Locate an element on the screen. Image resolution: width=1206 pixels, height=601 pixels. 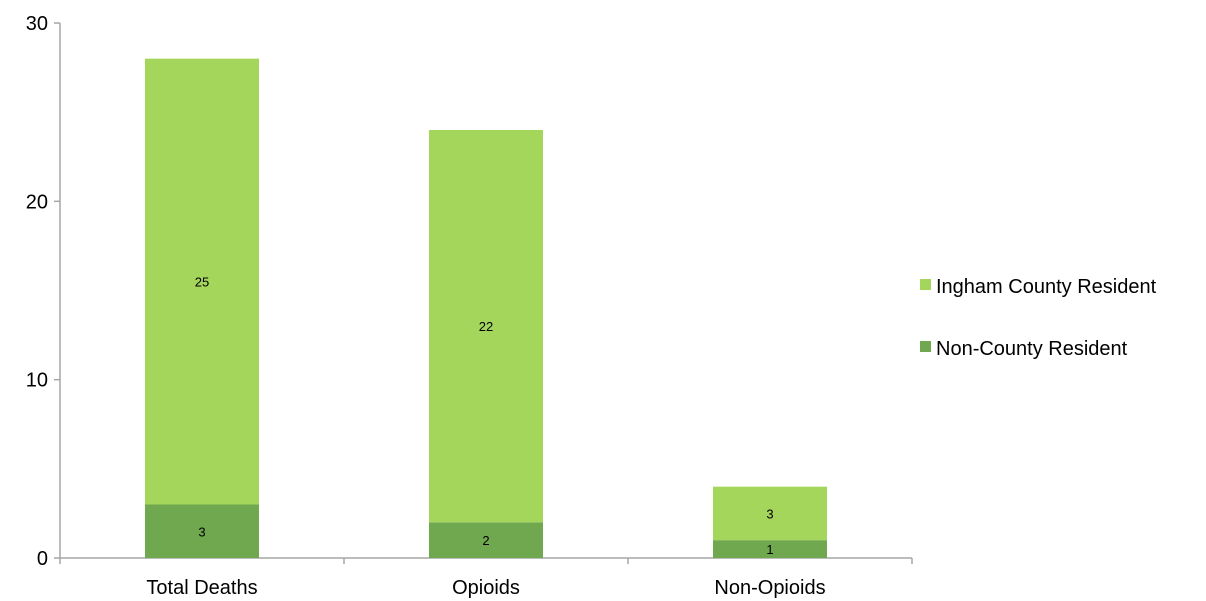
data-label: 1 is located at coordinates (769, 549).